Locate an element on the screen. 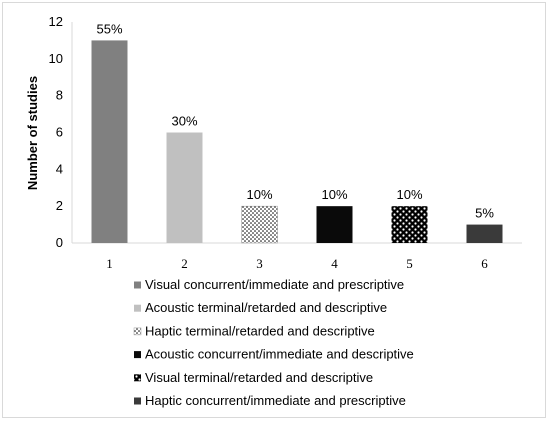 The height and width of the screenshot is (422, 550). x-tick-label: 5 is located at coordinates (409, 263).